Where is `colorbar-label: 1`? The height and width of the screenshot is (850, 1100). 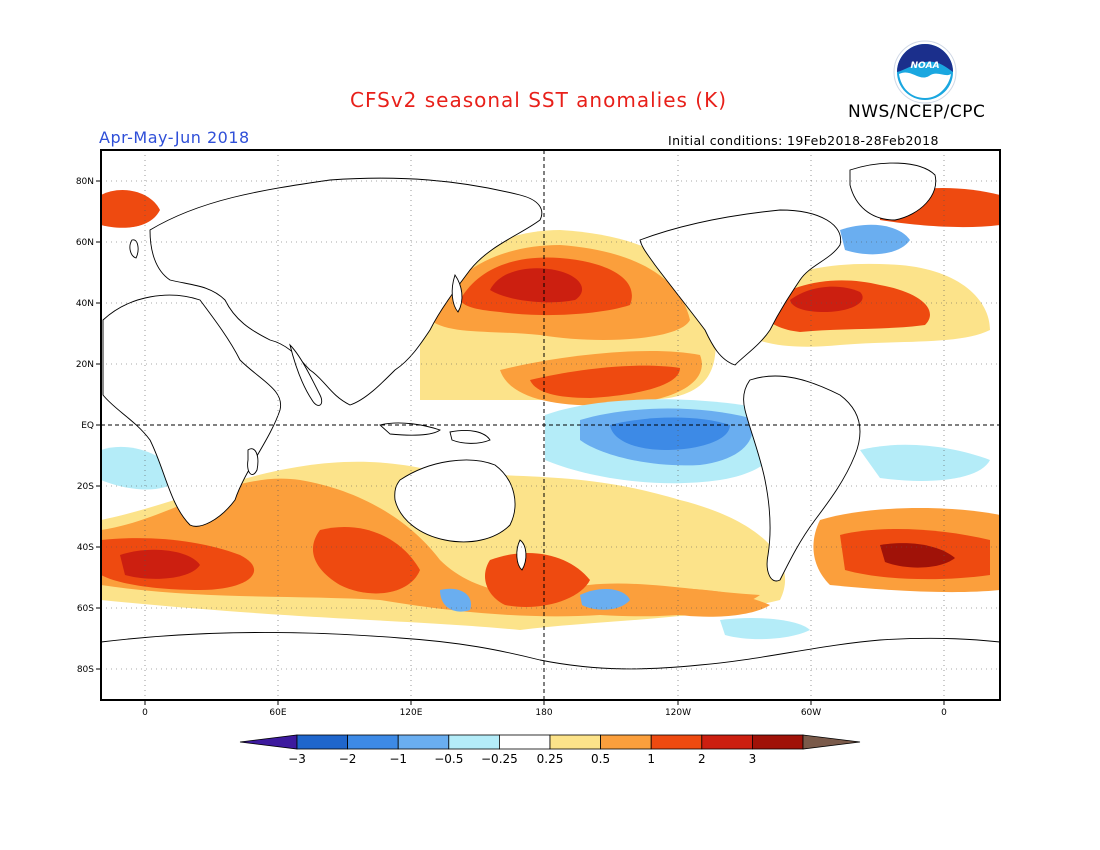 colorbar-label: 1 is located at coordinates (651, 759).